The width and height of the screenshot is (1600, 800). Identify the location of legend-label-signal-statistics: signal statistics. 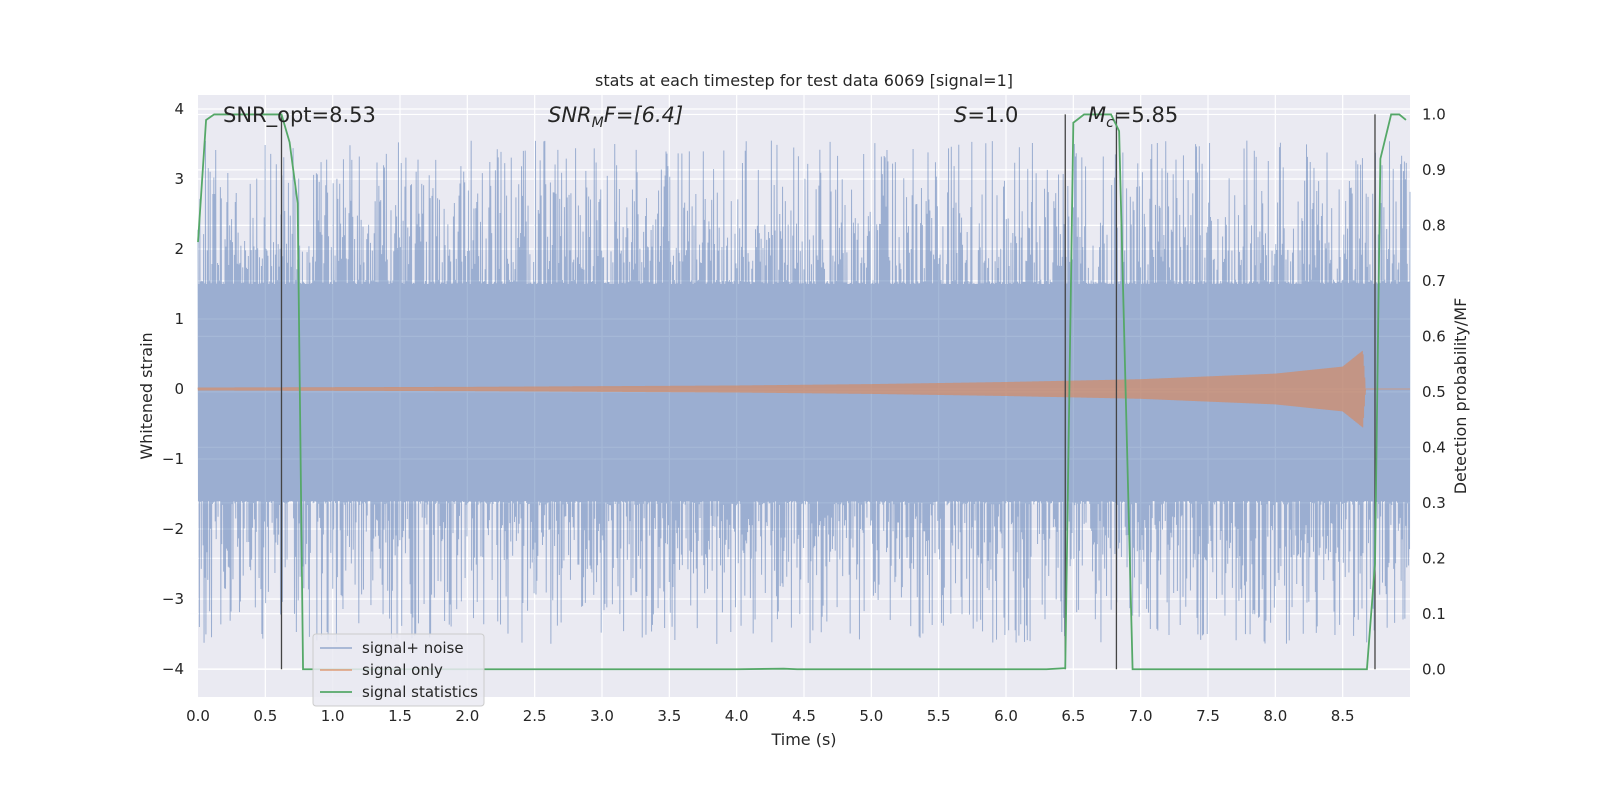
(420, 692).